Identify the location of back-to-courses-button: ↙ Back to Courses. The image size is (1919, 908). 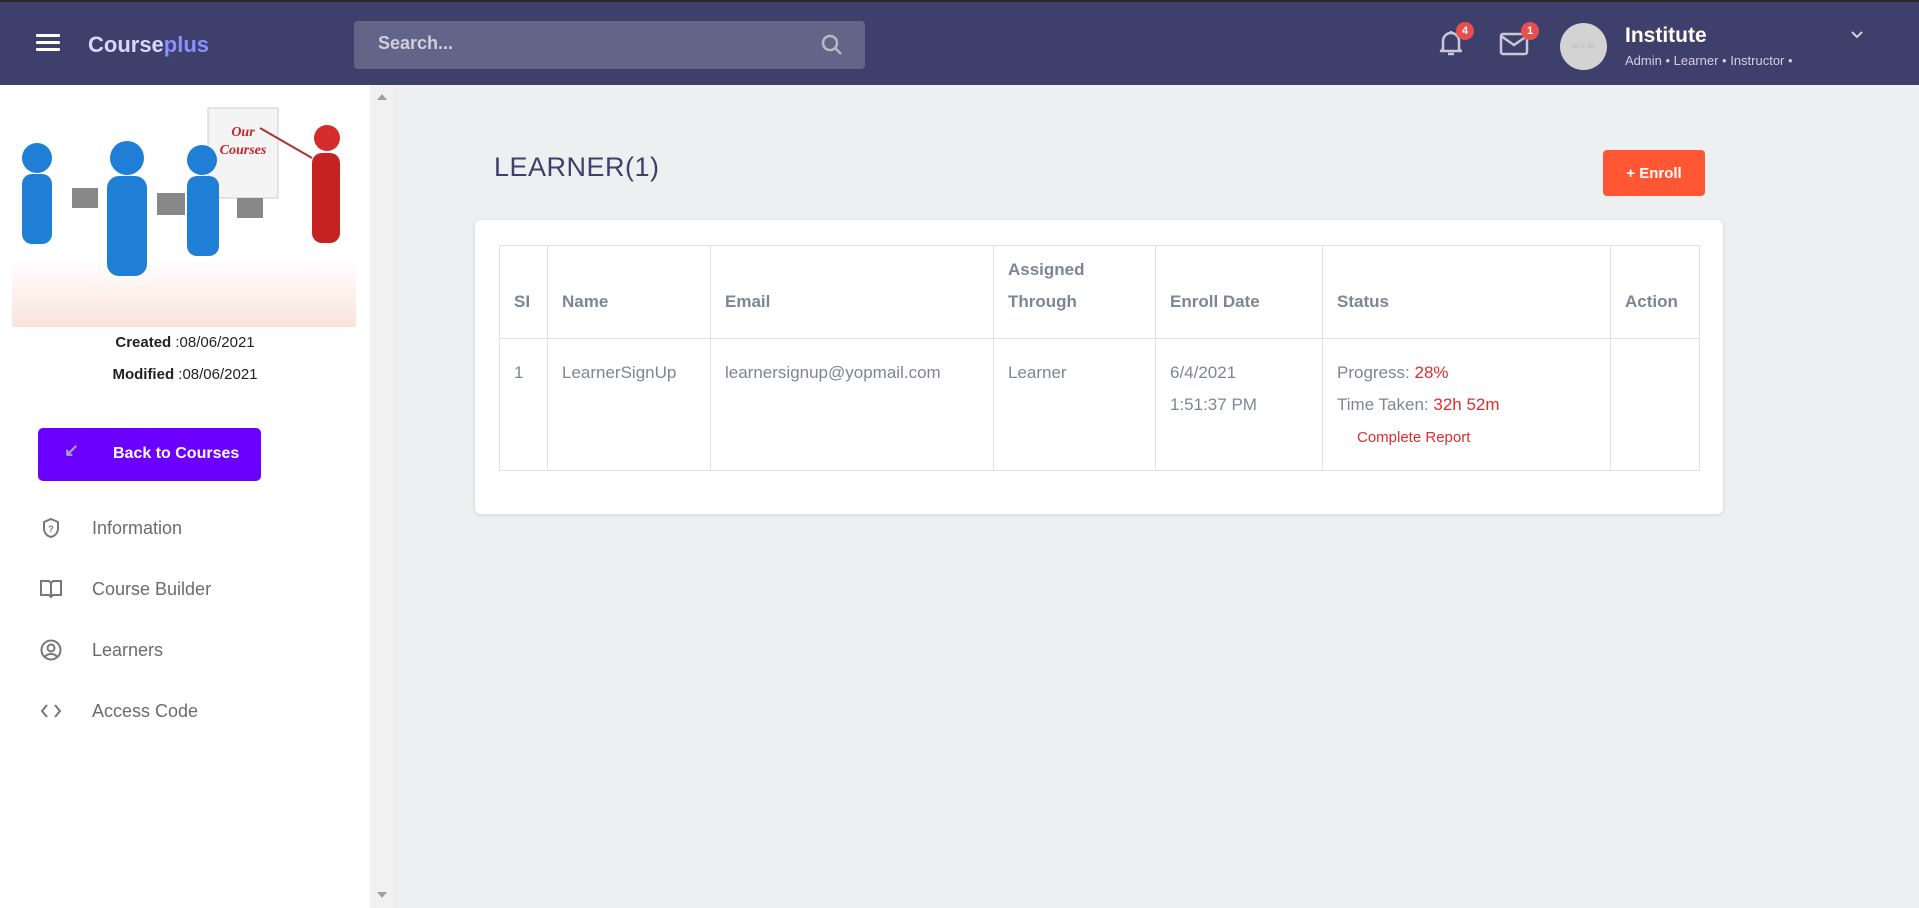
(149, 454).